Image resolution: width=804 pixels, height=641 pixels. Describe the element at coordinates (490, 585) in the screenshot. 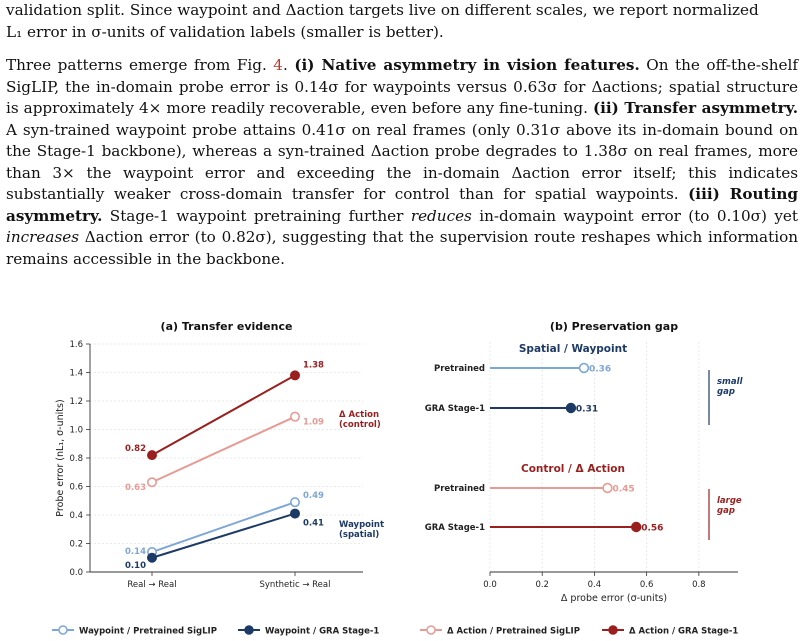

I see `x-tick-label: 0.0` at that location.